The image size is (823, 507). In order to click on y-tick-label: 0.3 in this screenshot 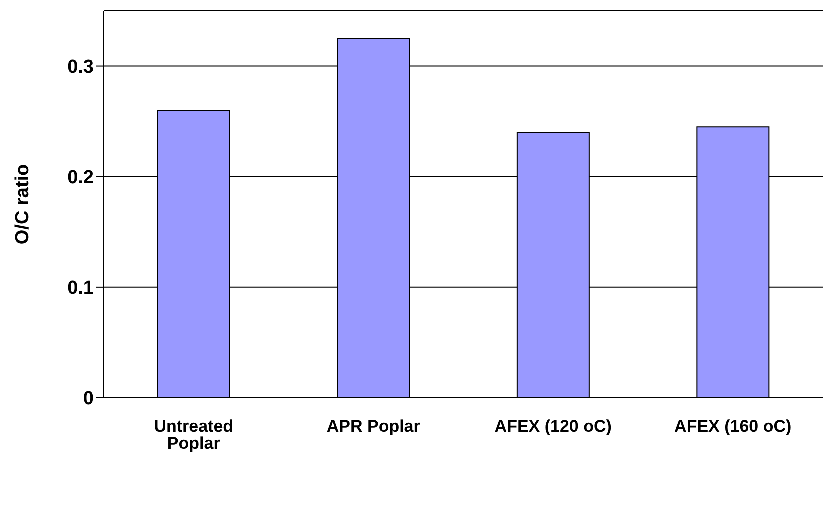, I will do `click(81, 67)`.